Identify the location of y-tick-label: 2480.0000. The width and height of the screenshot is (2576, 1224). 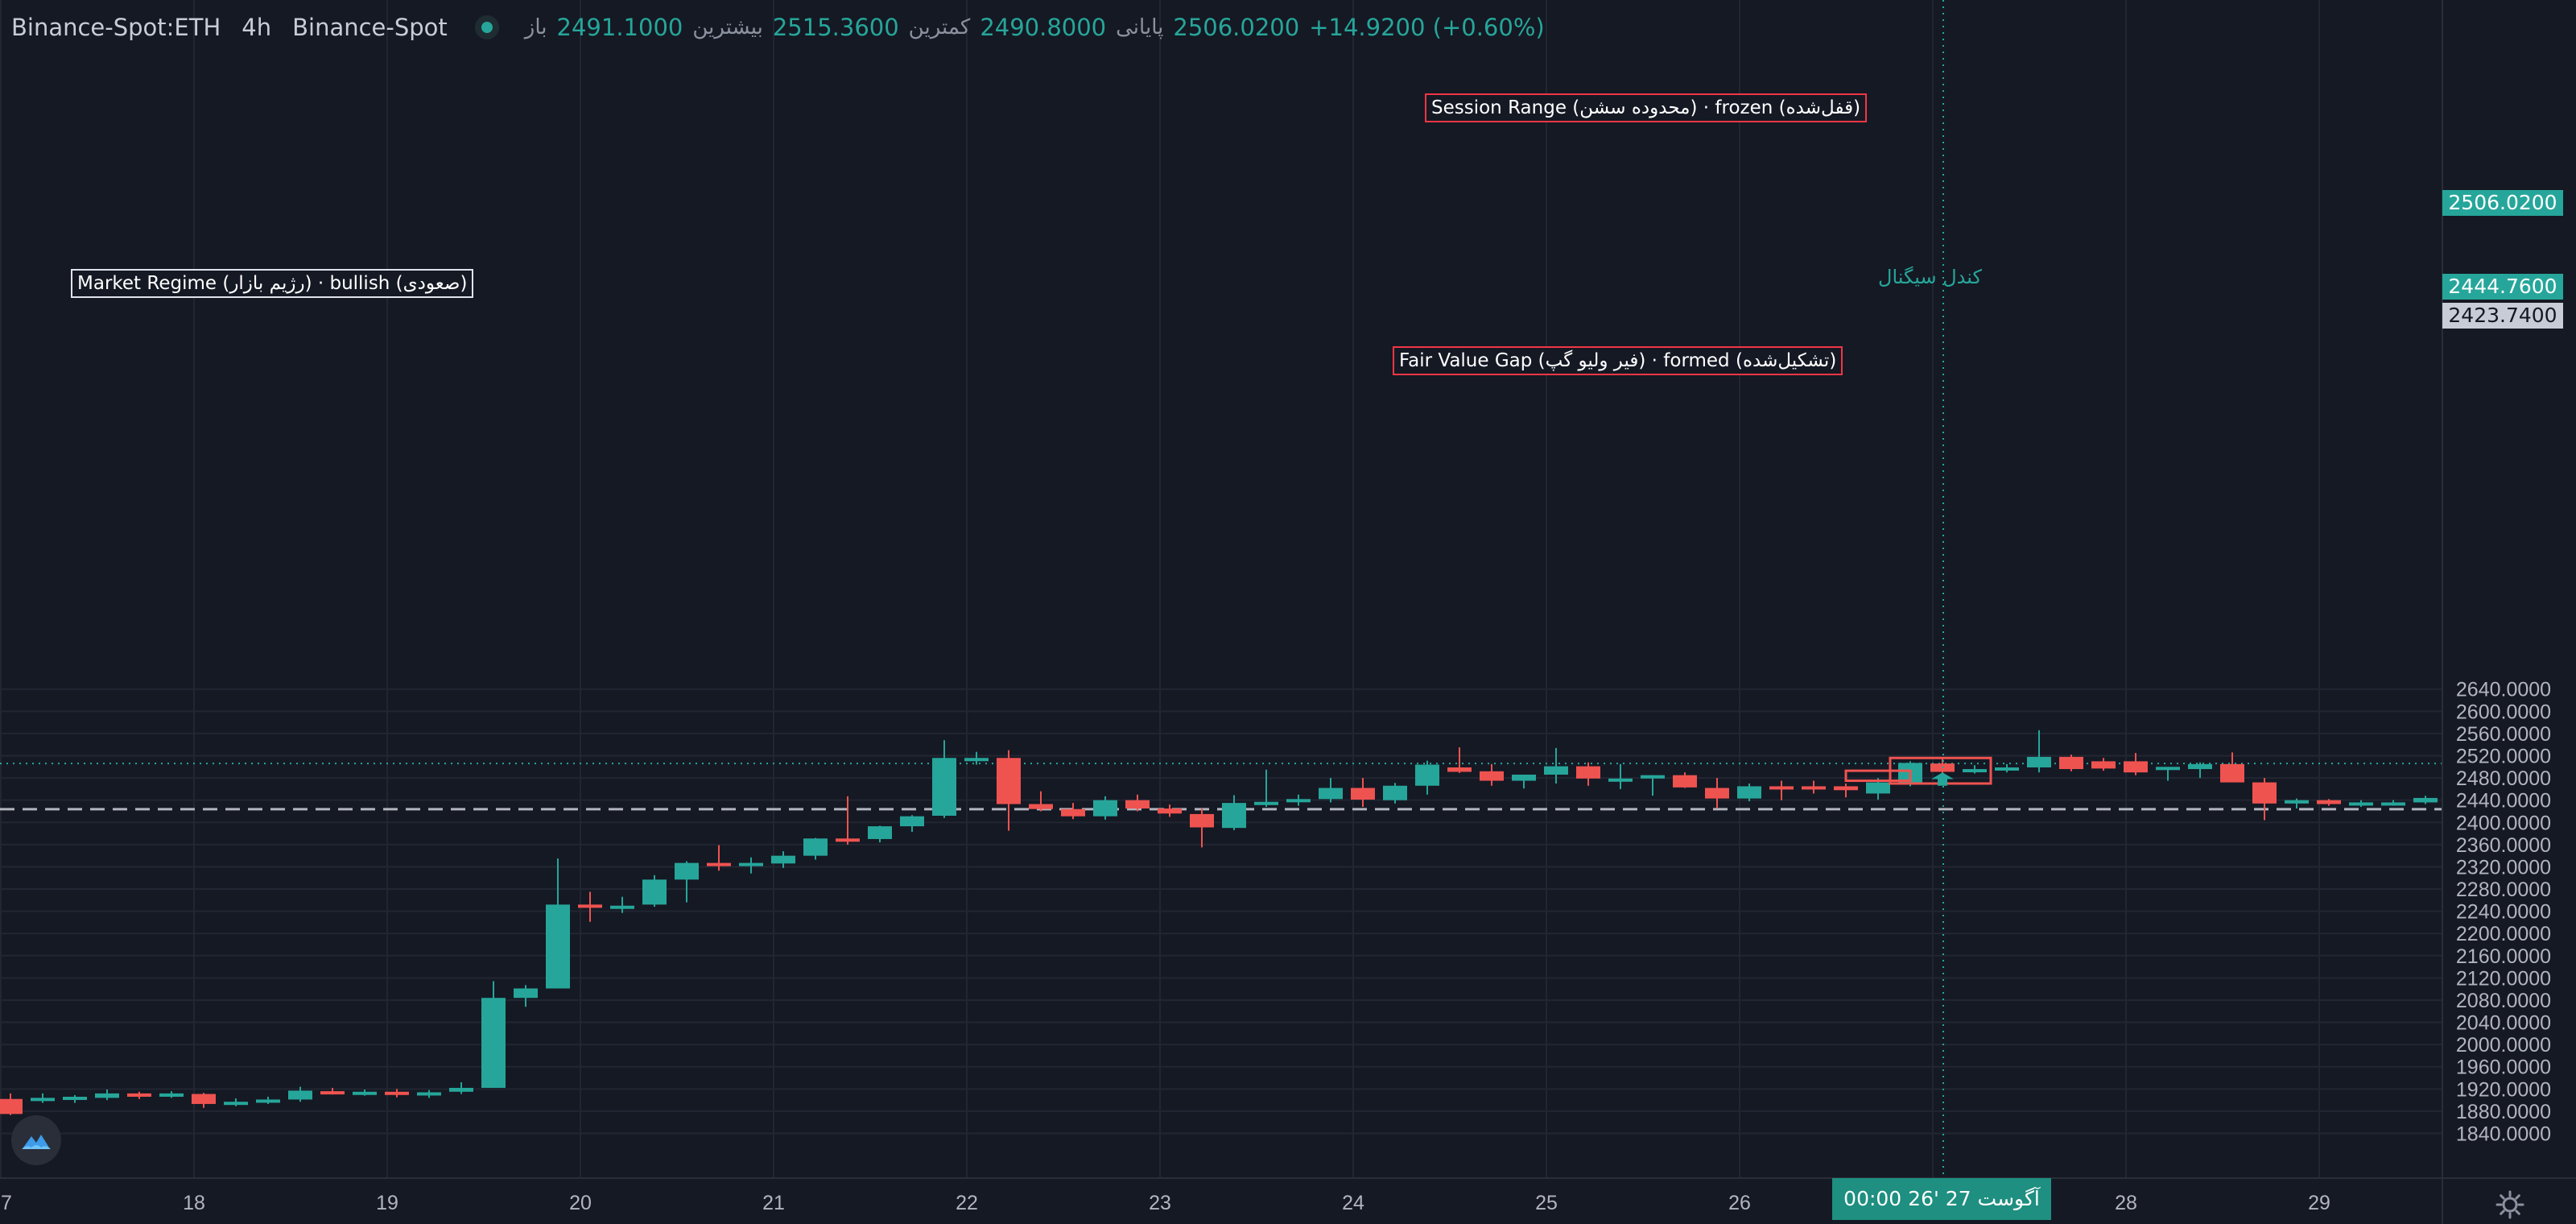
(2503, 778).